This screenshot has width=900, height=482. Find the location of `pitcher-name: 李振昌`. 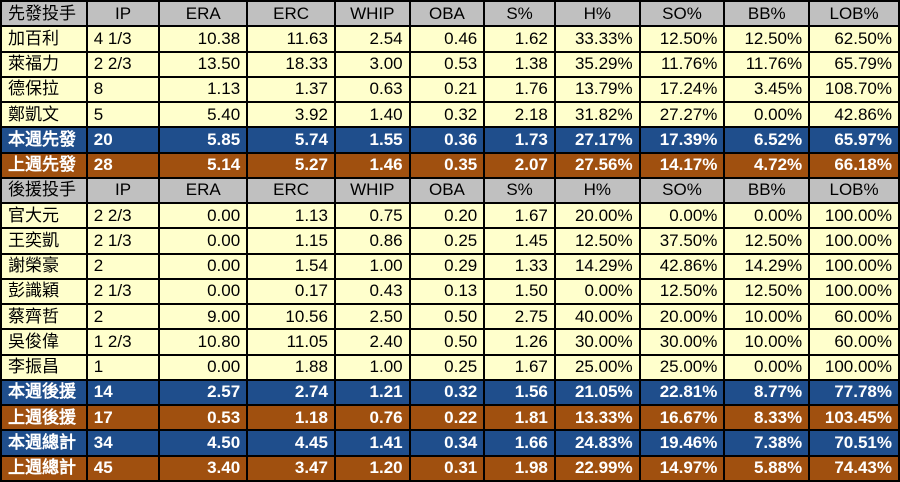

pitcher-name: 李振昌 is located at coordinates (44, 367).